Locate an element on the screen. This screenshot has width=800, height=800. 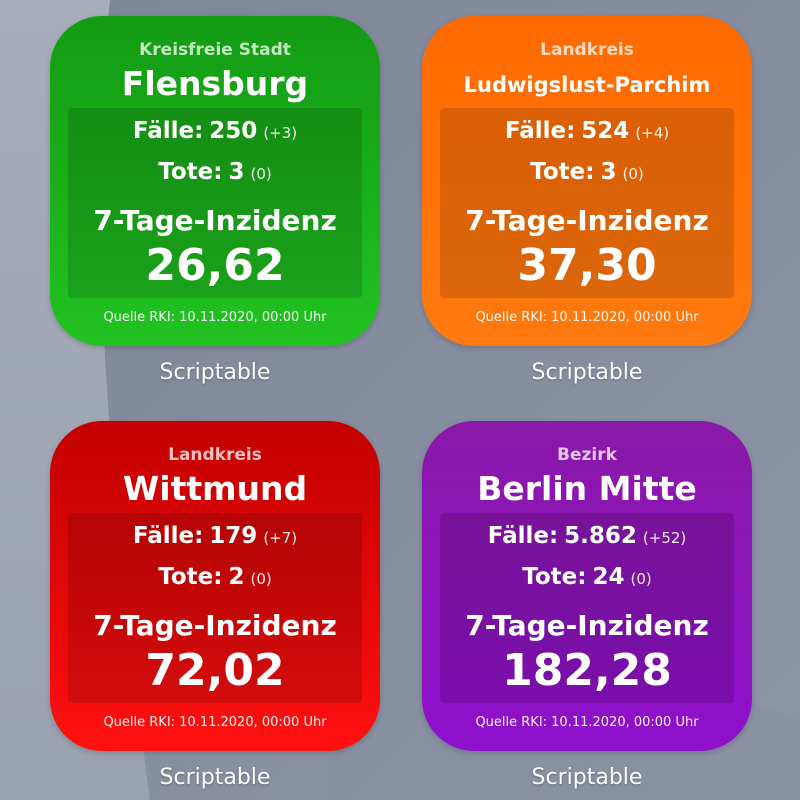
cases-value: 5.862 is located at coordinates (600, 536).